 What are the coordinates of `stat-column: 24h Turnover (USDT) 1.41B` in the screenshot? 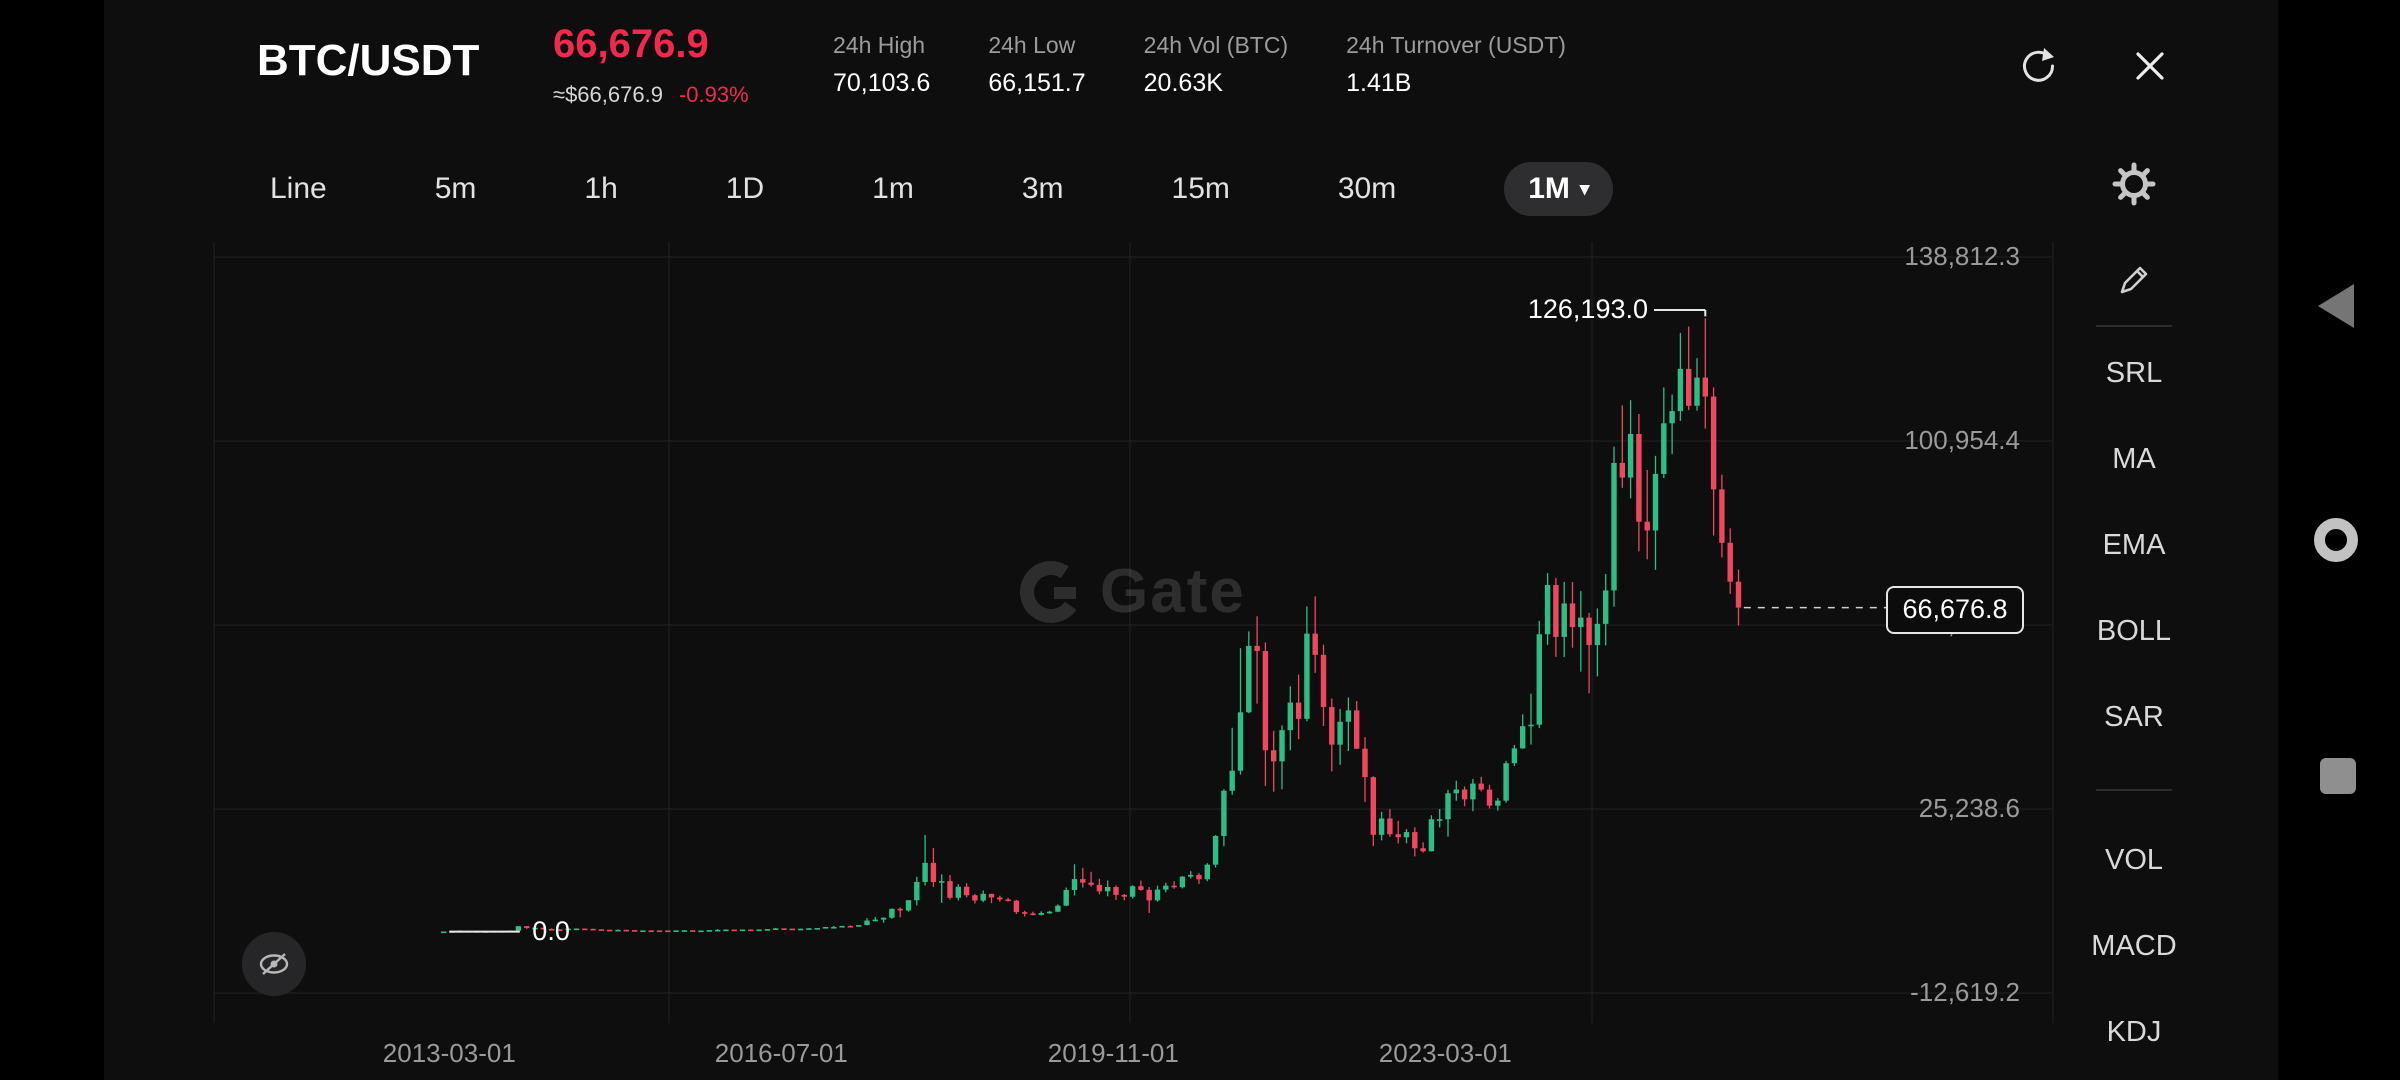 It's located at (1456, 65).